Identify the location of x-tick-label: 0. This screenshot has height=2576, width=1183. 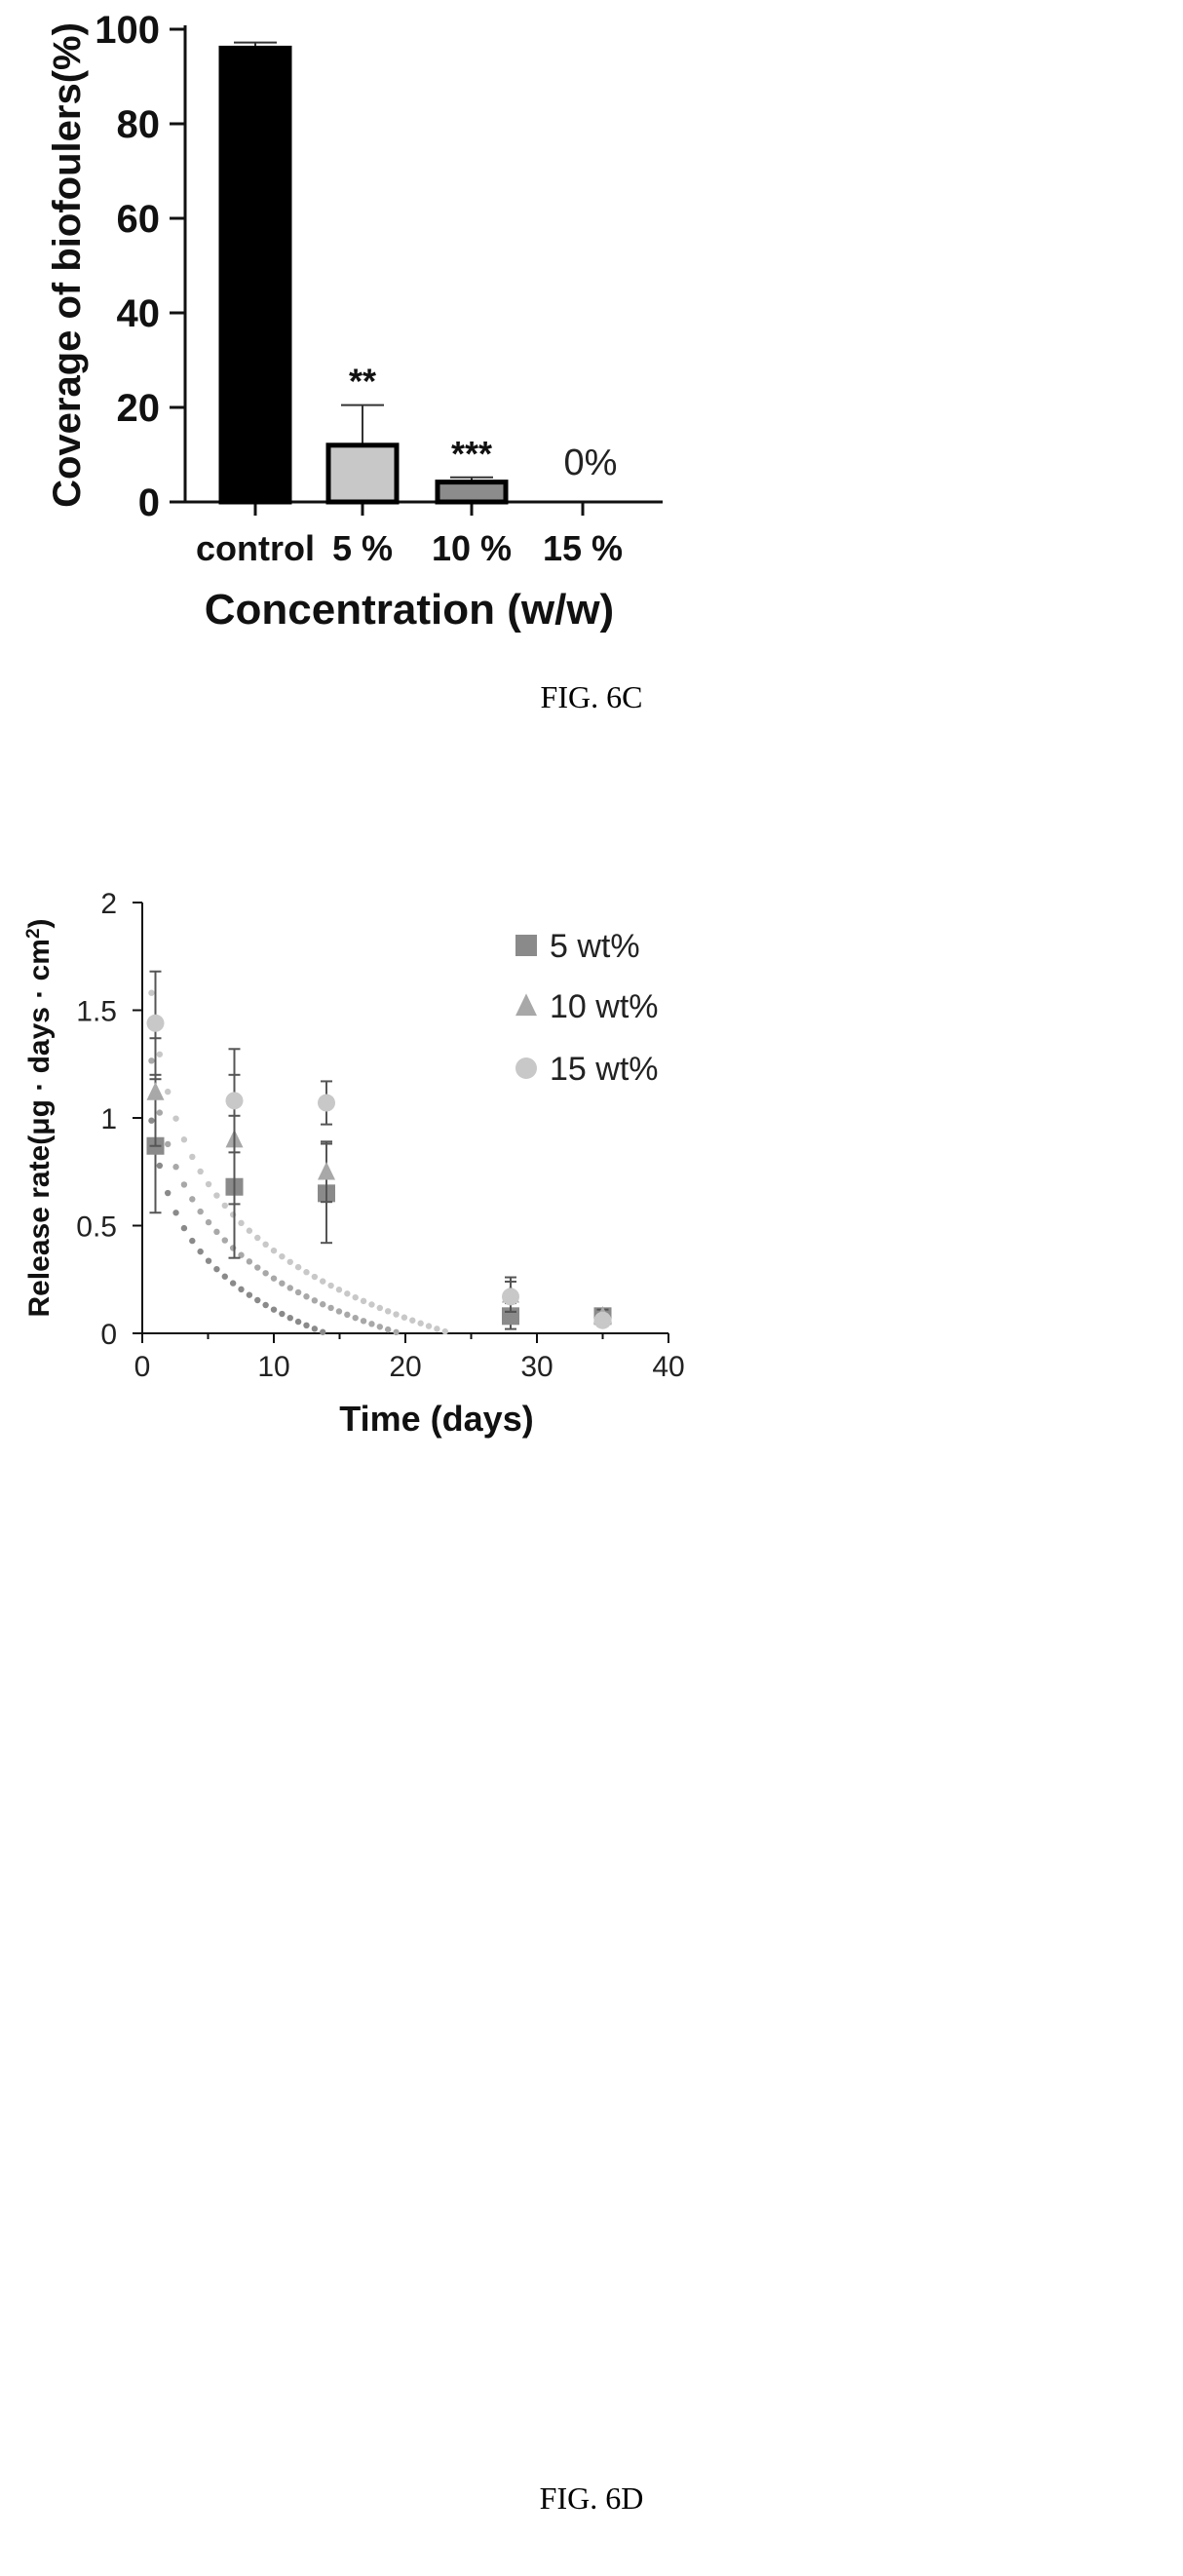
(142, 1367).